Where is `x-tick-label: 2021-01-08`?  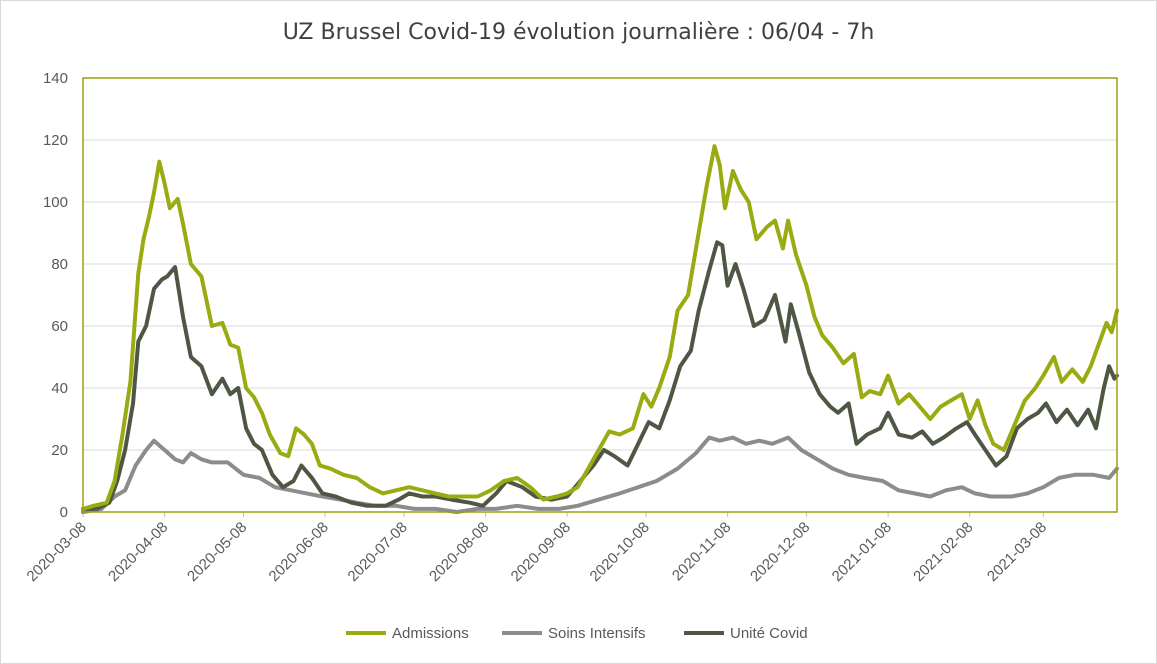 x-tick-label: 2021-01-08 is located at coordinates (862, 552).